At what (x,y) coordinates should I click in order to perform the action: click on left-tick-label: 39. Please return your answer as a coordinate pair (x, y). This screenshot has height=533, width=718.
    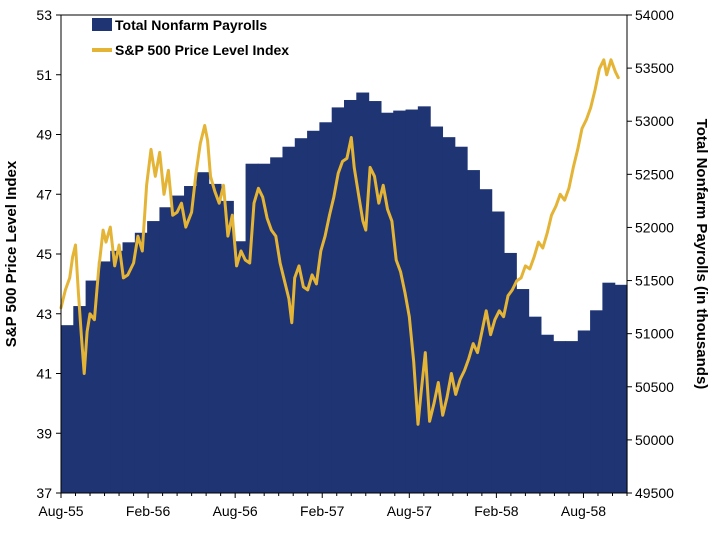
    Looking at the image, I should click on (44, 433).